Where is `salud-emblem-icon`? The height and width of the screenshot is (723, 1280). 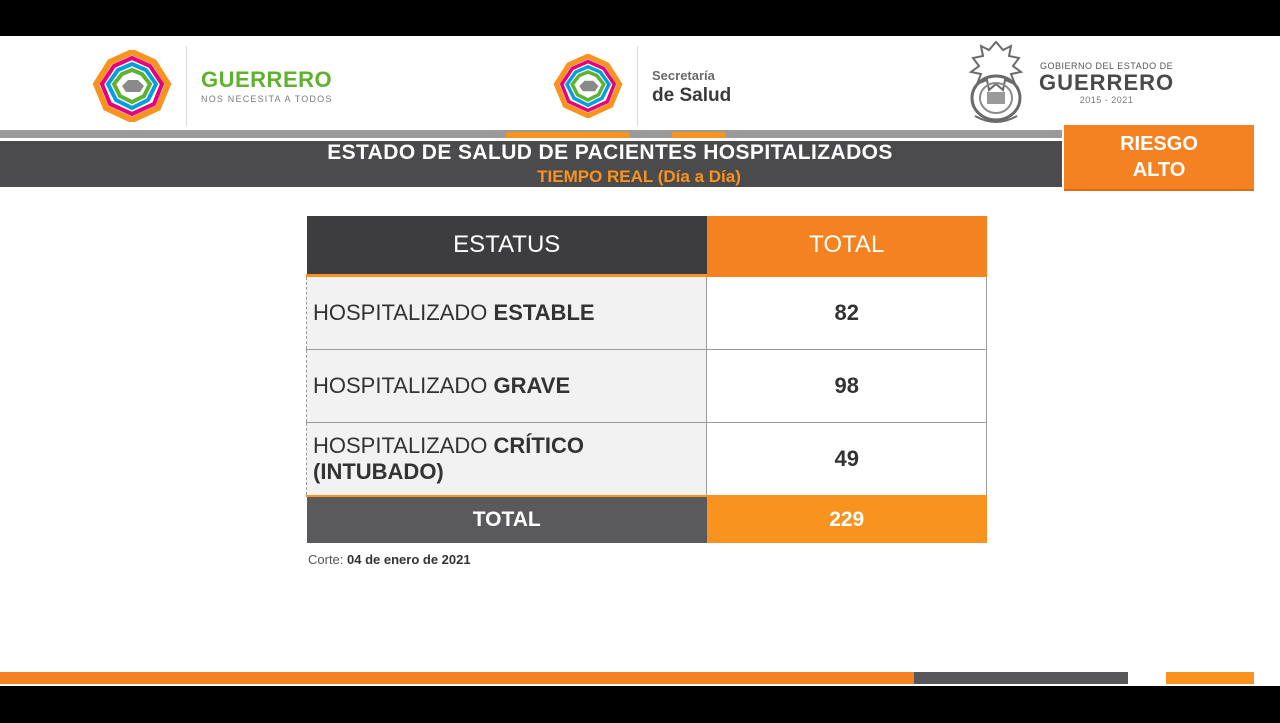
salud-emblem-icon is located at coordinates (588, 86).